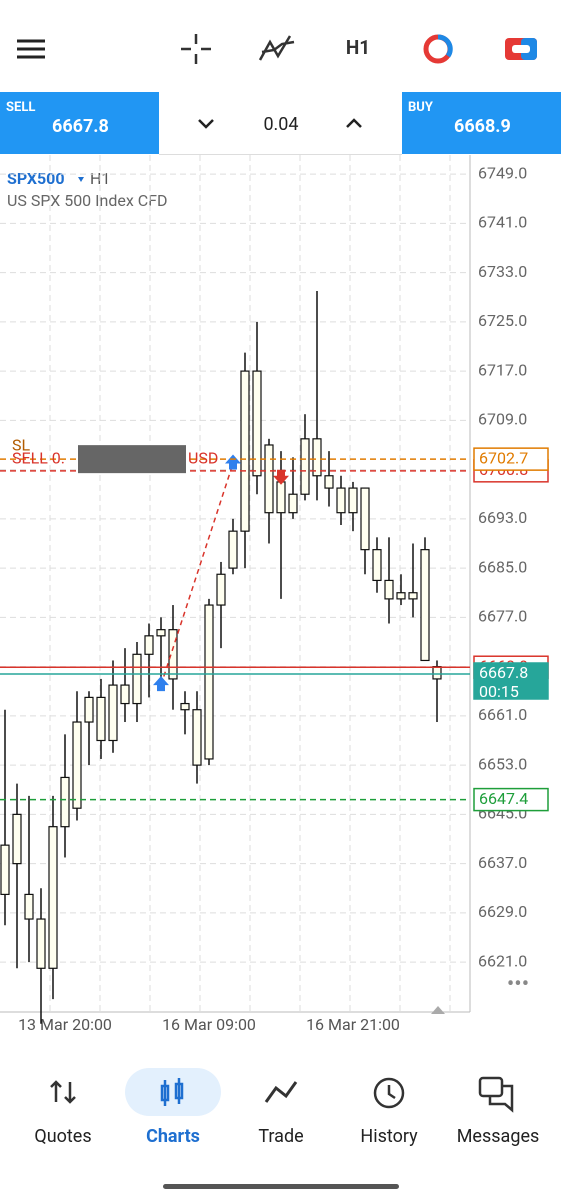 The image size is (561, 1199). What do you see at coordinates (503, 457) in the screenshot?
I see `price-level-label: 6702.7` at bounding box center [503, 457].